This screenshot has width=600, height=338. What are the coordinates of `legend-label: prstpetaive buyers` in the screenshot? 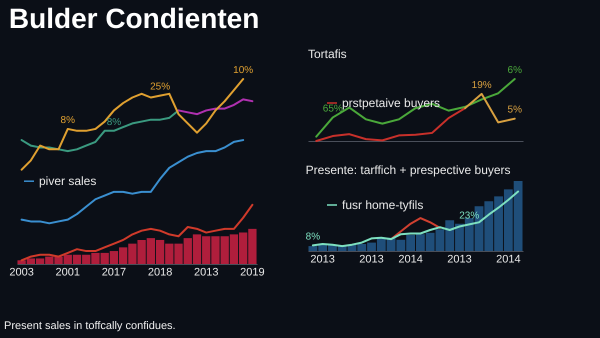 It's located at (391, 103).